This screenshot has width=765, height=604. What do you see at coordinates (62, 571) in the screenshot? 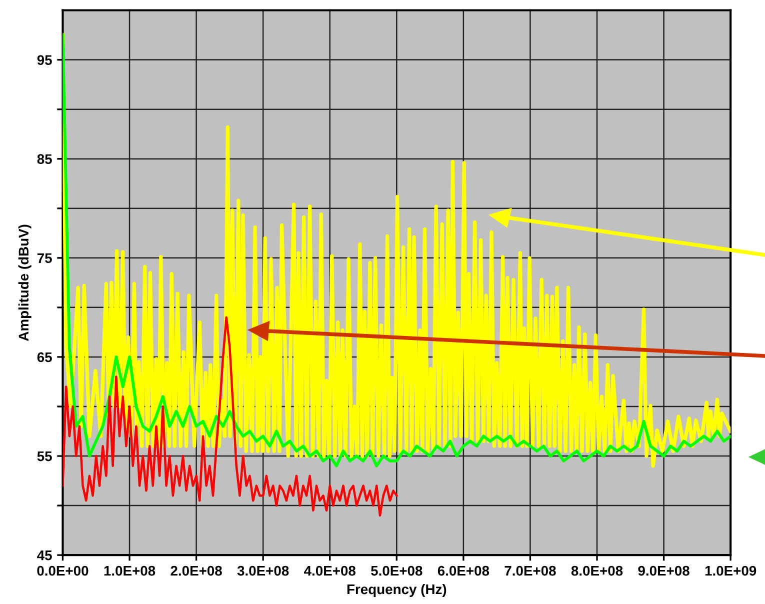
I see `x-tick-label: 0.0E+00` at bounding box center [62, 571].